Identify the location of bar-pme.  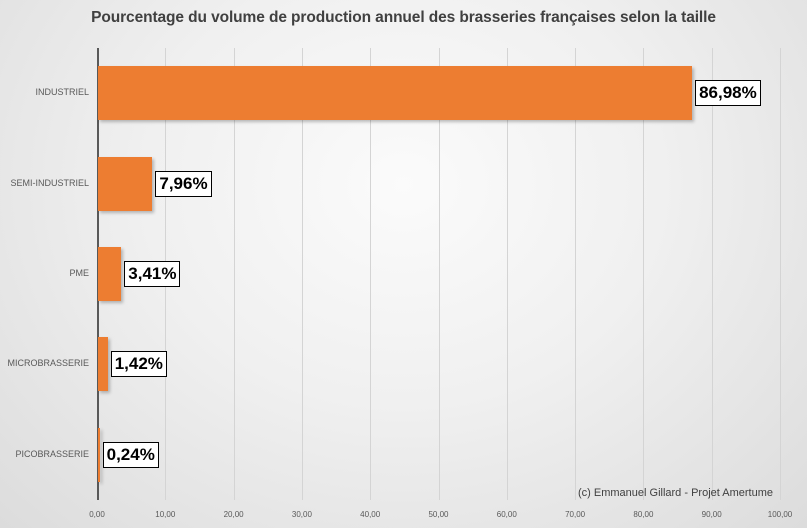
(110, 274).